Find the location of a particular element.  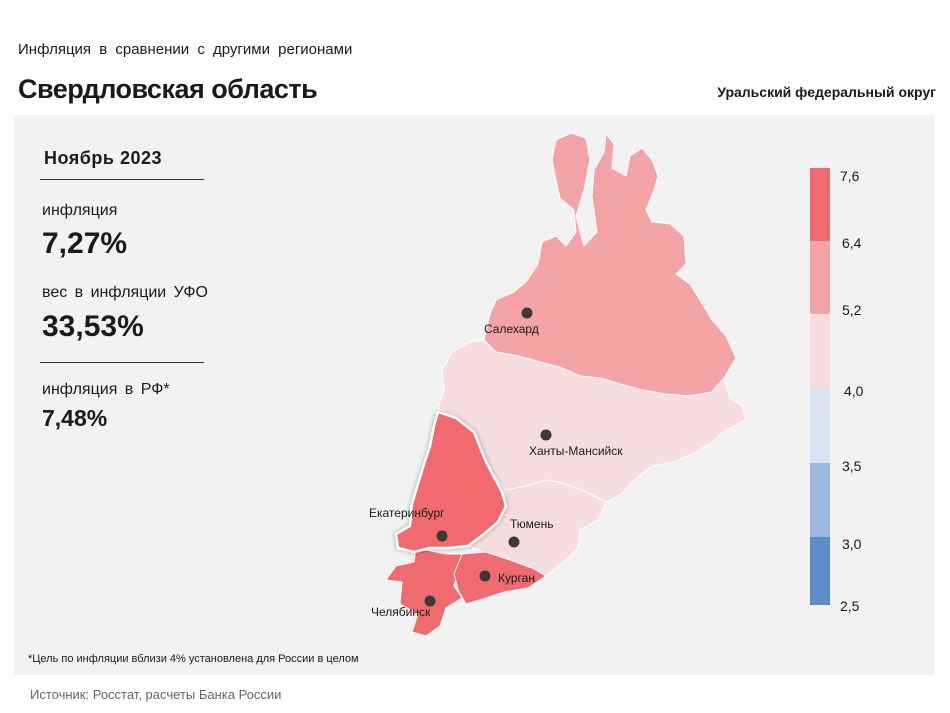

weight-label: вес в инфляции УФО is located at coordinates (125, 292).